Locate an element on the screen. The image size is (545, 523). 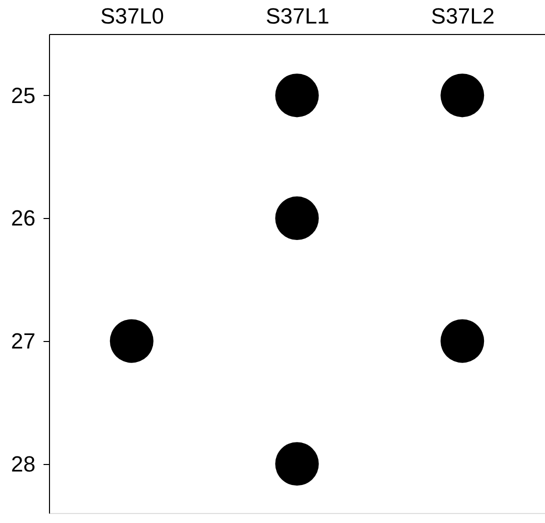
y-tick-label: 26 is located at coordinates (23, 218).